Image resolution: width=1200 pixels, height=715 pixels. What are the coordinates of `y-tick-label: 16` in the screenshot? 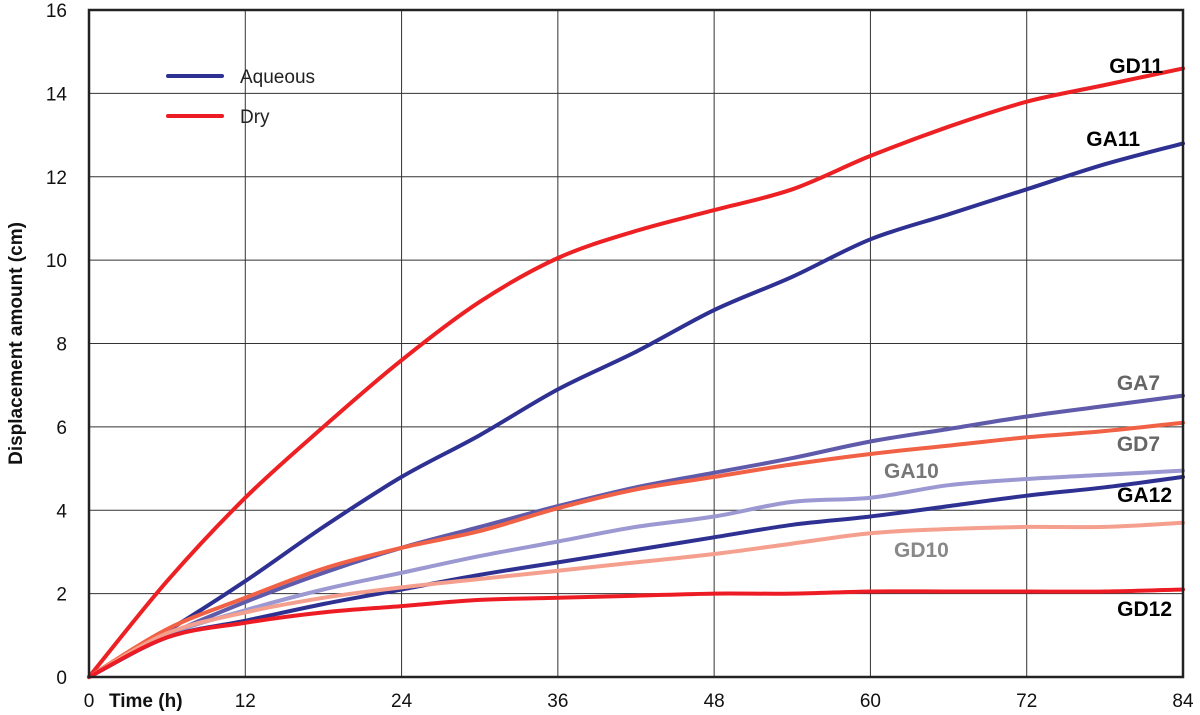 It's located at (56, 11).